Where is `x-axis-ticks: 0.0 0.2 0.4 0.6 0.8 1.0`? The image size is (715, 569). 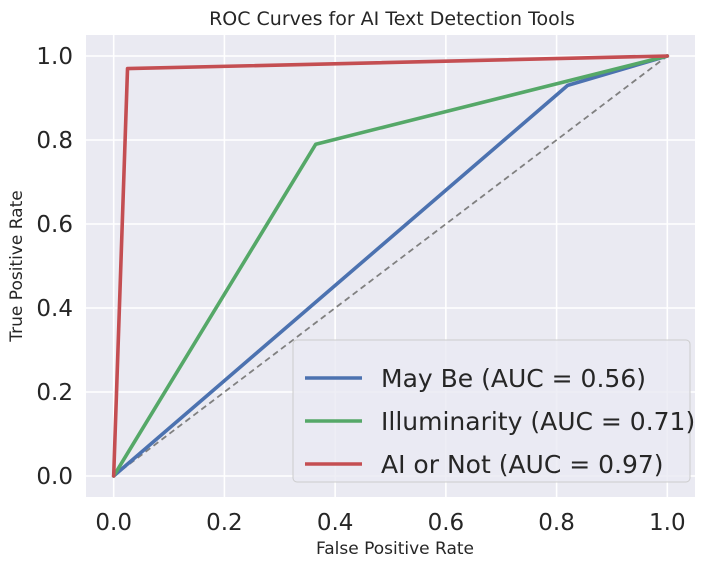 x-axis-ticks: 0.0 0.2 0.4 0.6 0.8 1.0 is located at coordinates (390, 523).